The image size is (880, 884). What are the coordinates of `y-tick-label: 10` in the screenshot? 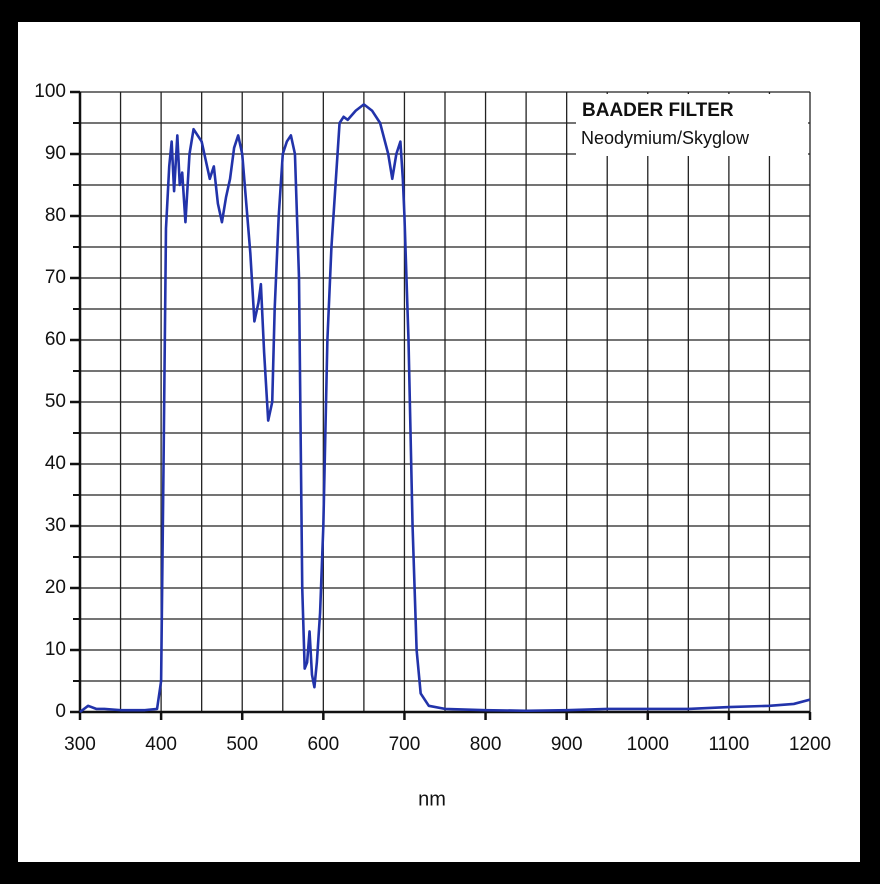 It's located at (55, 649).